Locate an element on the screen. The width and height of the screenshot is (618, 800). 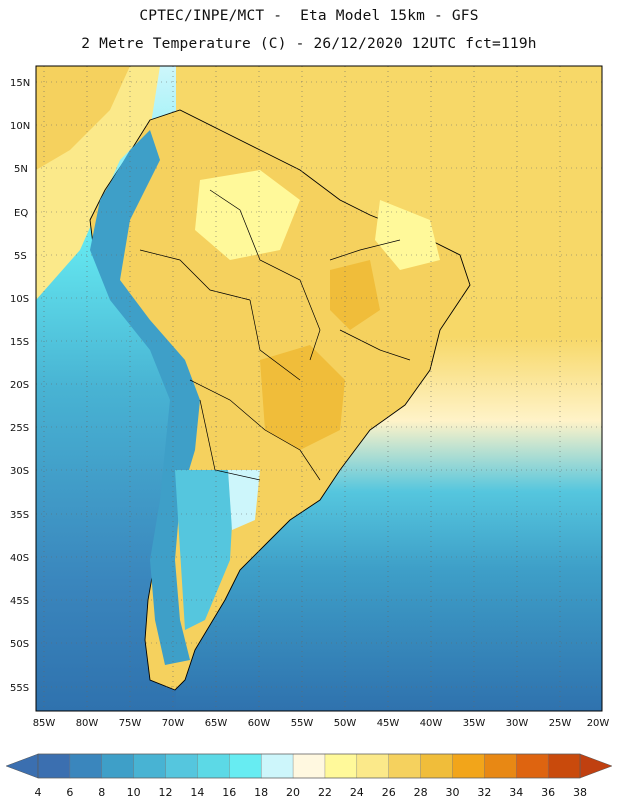
lon-label: 75W is located at coordinates (130, 723).